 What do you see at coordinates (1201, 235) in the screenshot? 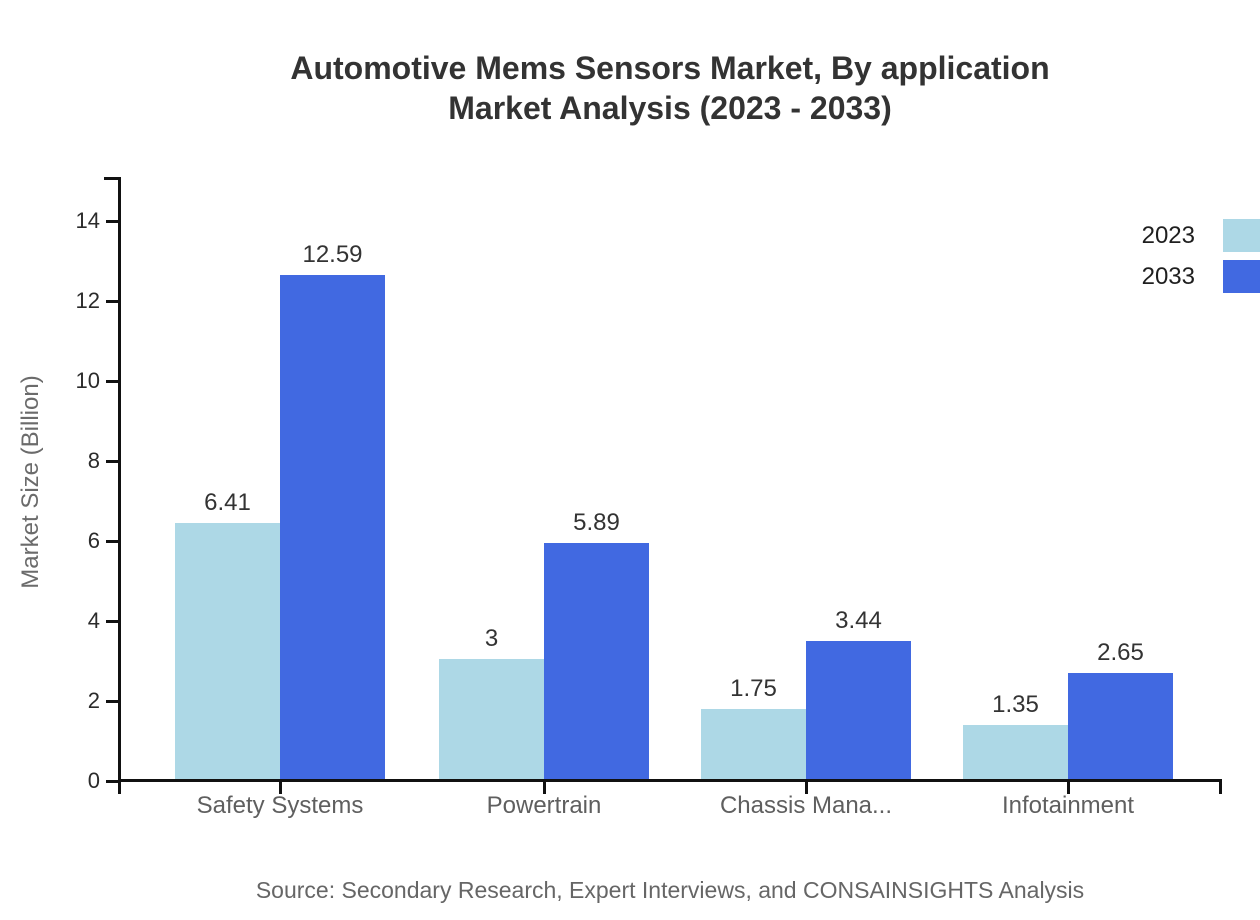
I see `legend-item-2023: 2023` at bounding box center [1201, 235].